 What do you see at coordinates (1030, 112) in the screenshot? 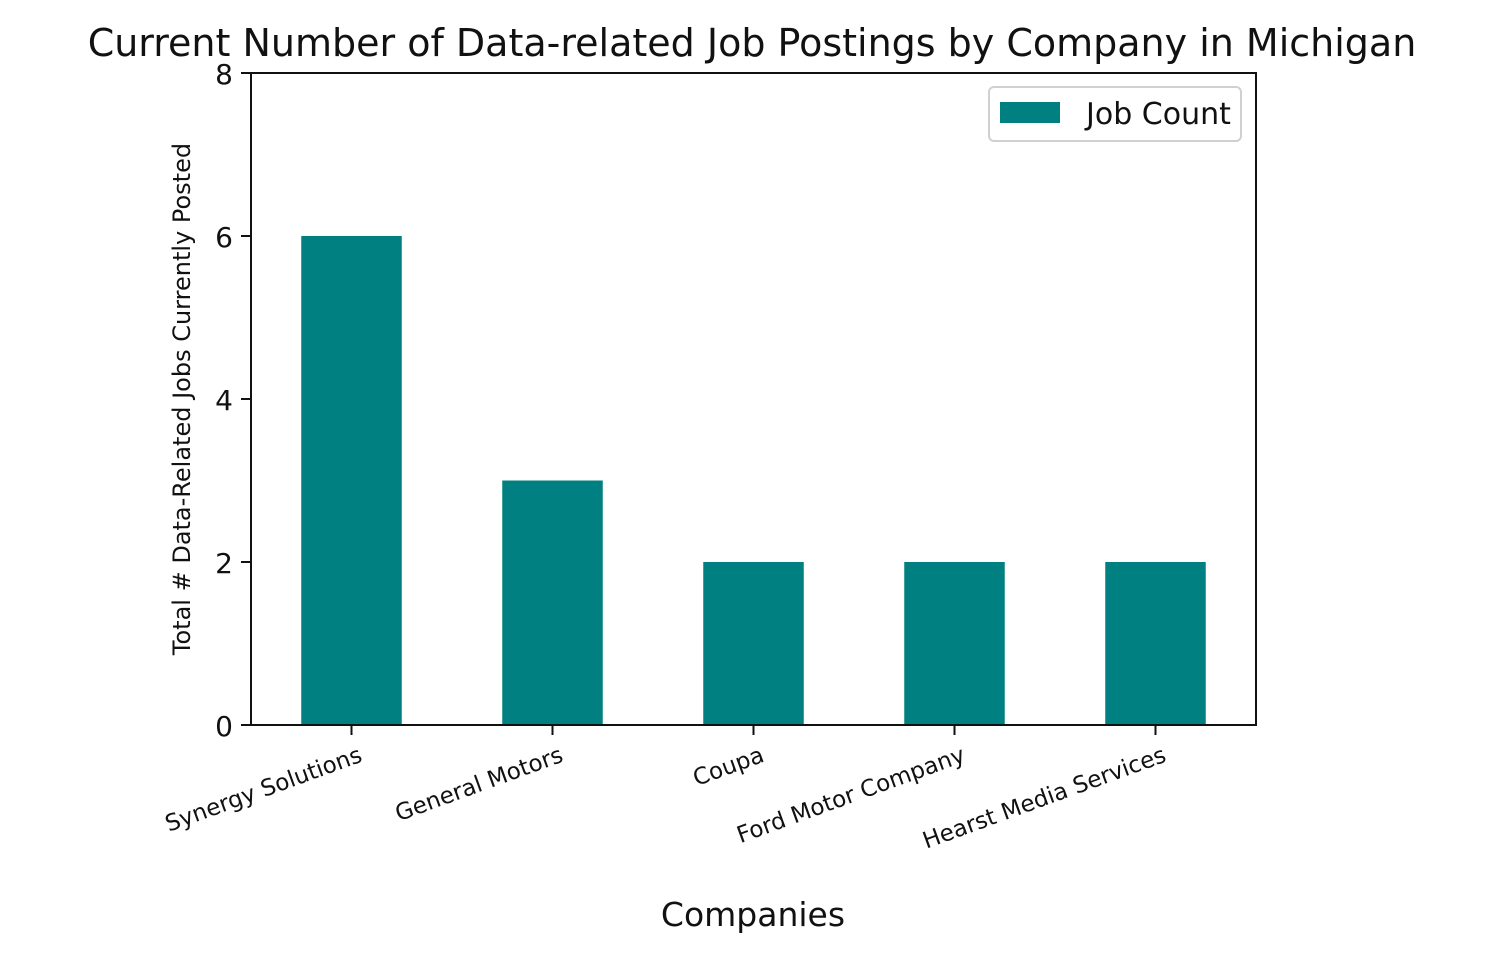
I see `legend-swatch` at bounding box center [1030, 112].